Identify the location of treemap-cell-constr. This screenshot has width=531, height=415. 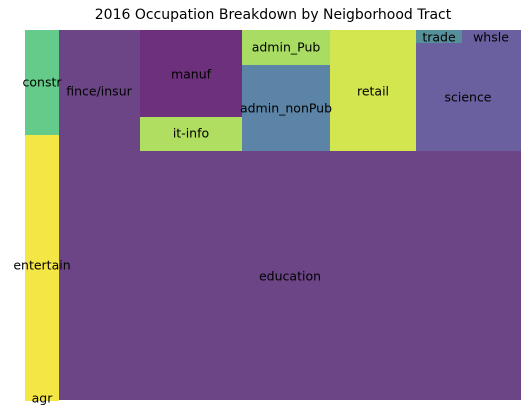
(42, 82).